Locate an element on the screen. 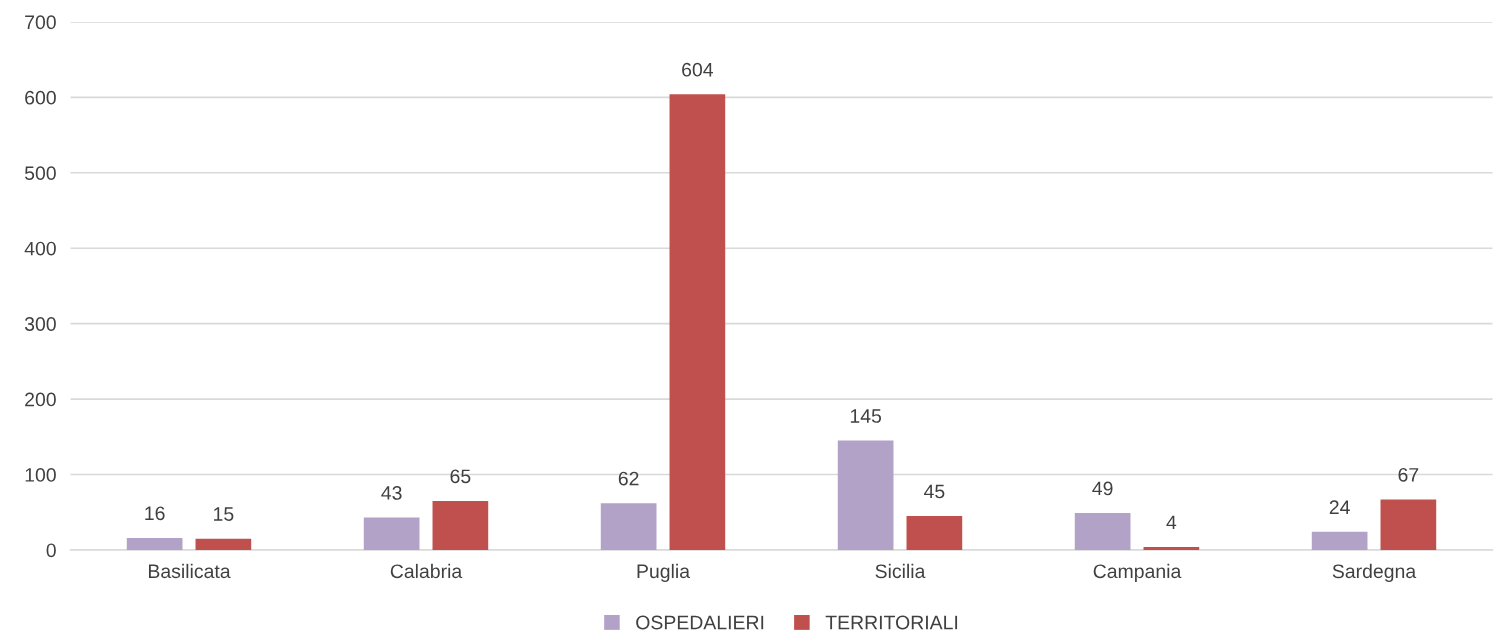 This screenshot has height=644, width=1500. data-label: 15 is located at coordinates (224, 514).